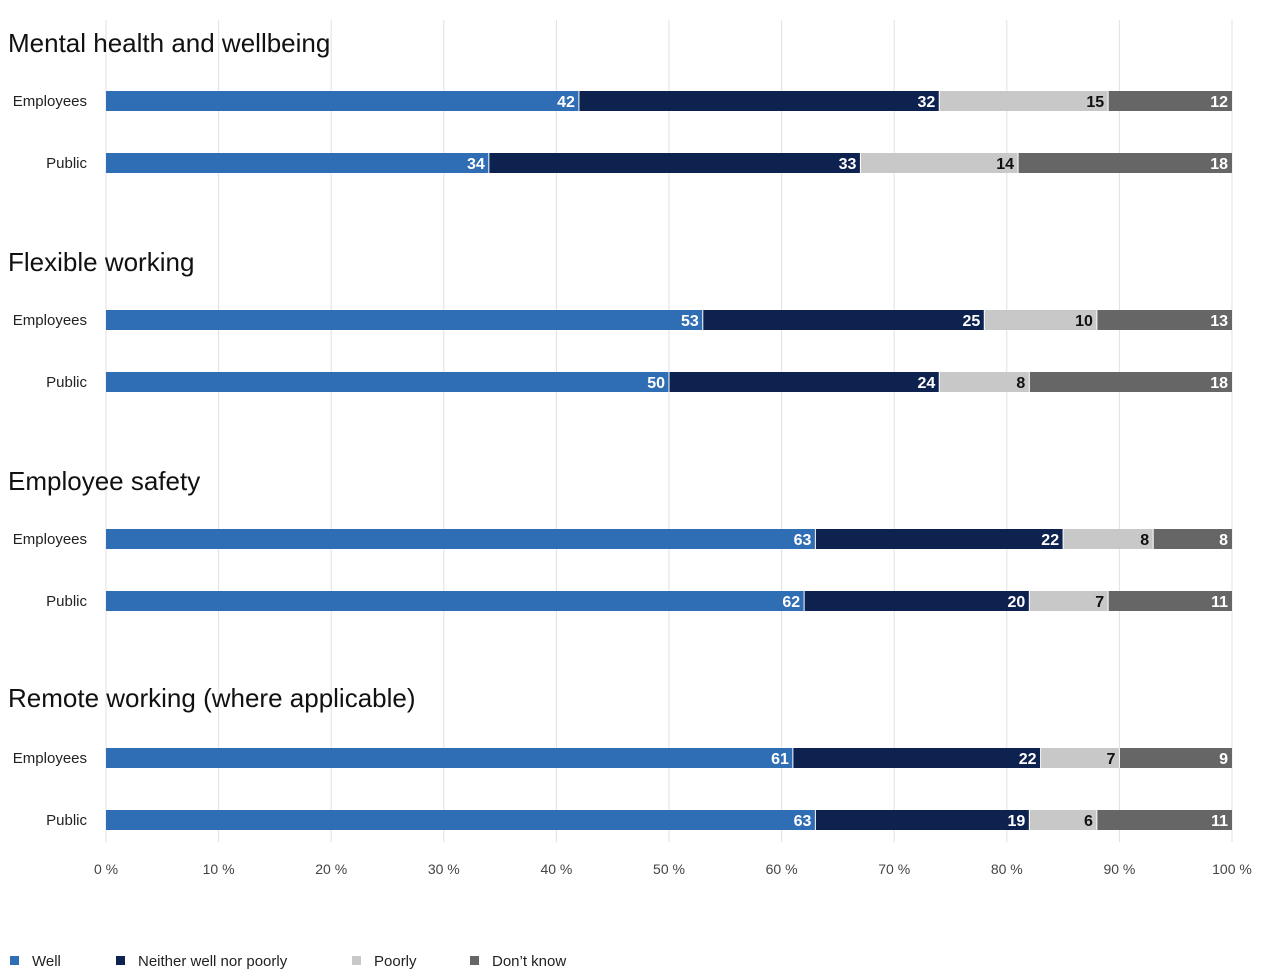 Image resolution: width=1263 pixels, height=977 pixels. Describe the element at coordinates (656, 383) in the screenshot. I see `data-label: 50` at that location.